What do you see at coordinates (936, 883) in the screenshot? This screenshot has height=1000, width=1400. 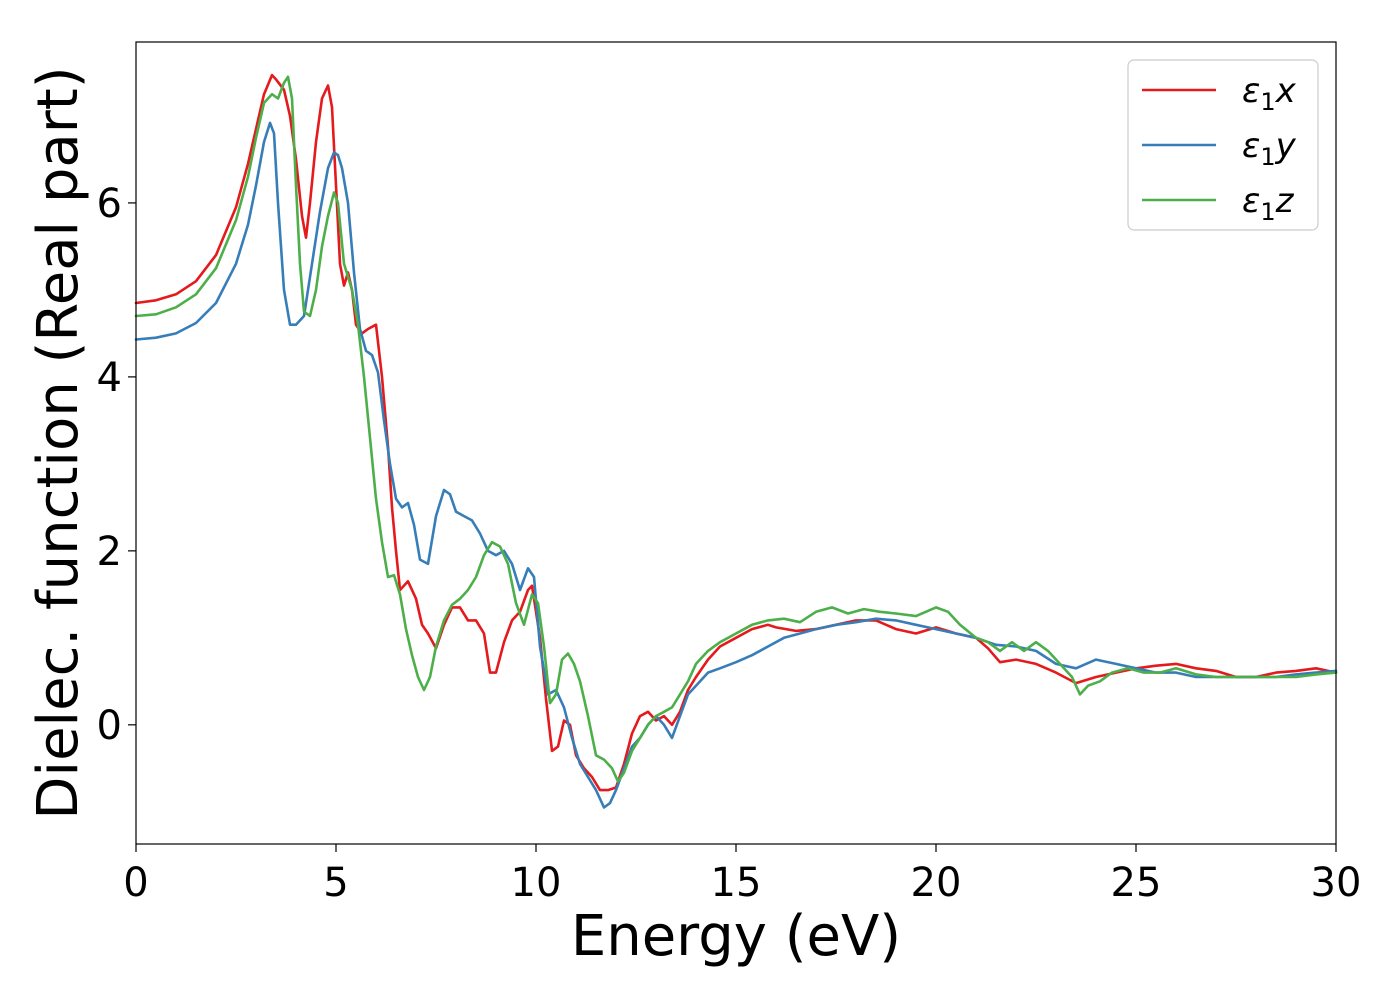 I see `x-tick-label: 20` at bounding box center [936, 883].